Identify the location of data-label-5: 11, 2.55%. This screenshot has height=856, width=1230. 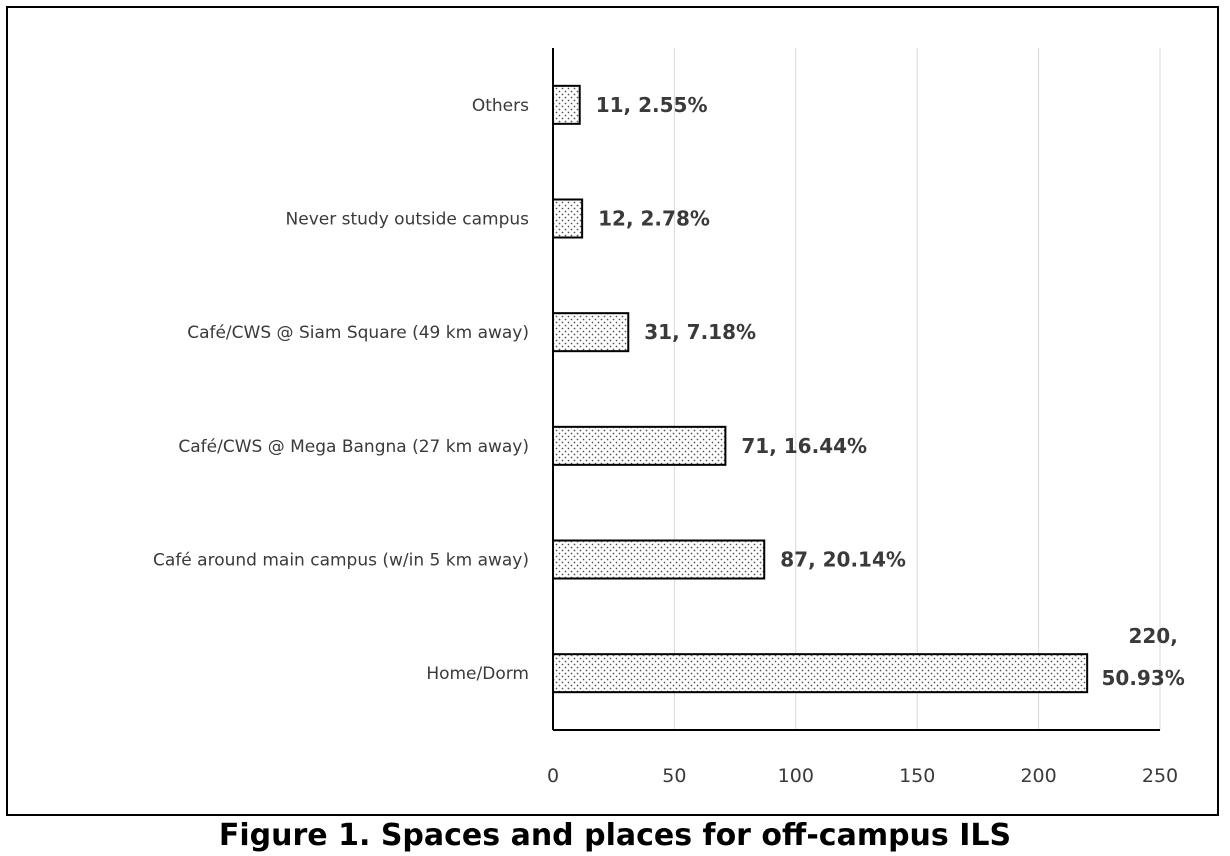
(652, 105).